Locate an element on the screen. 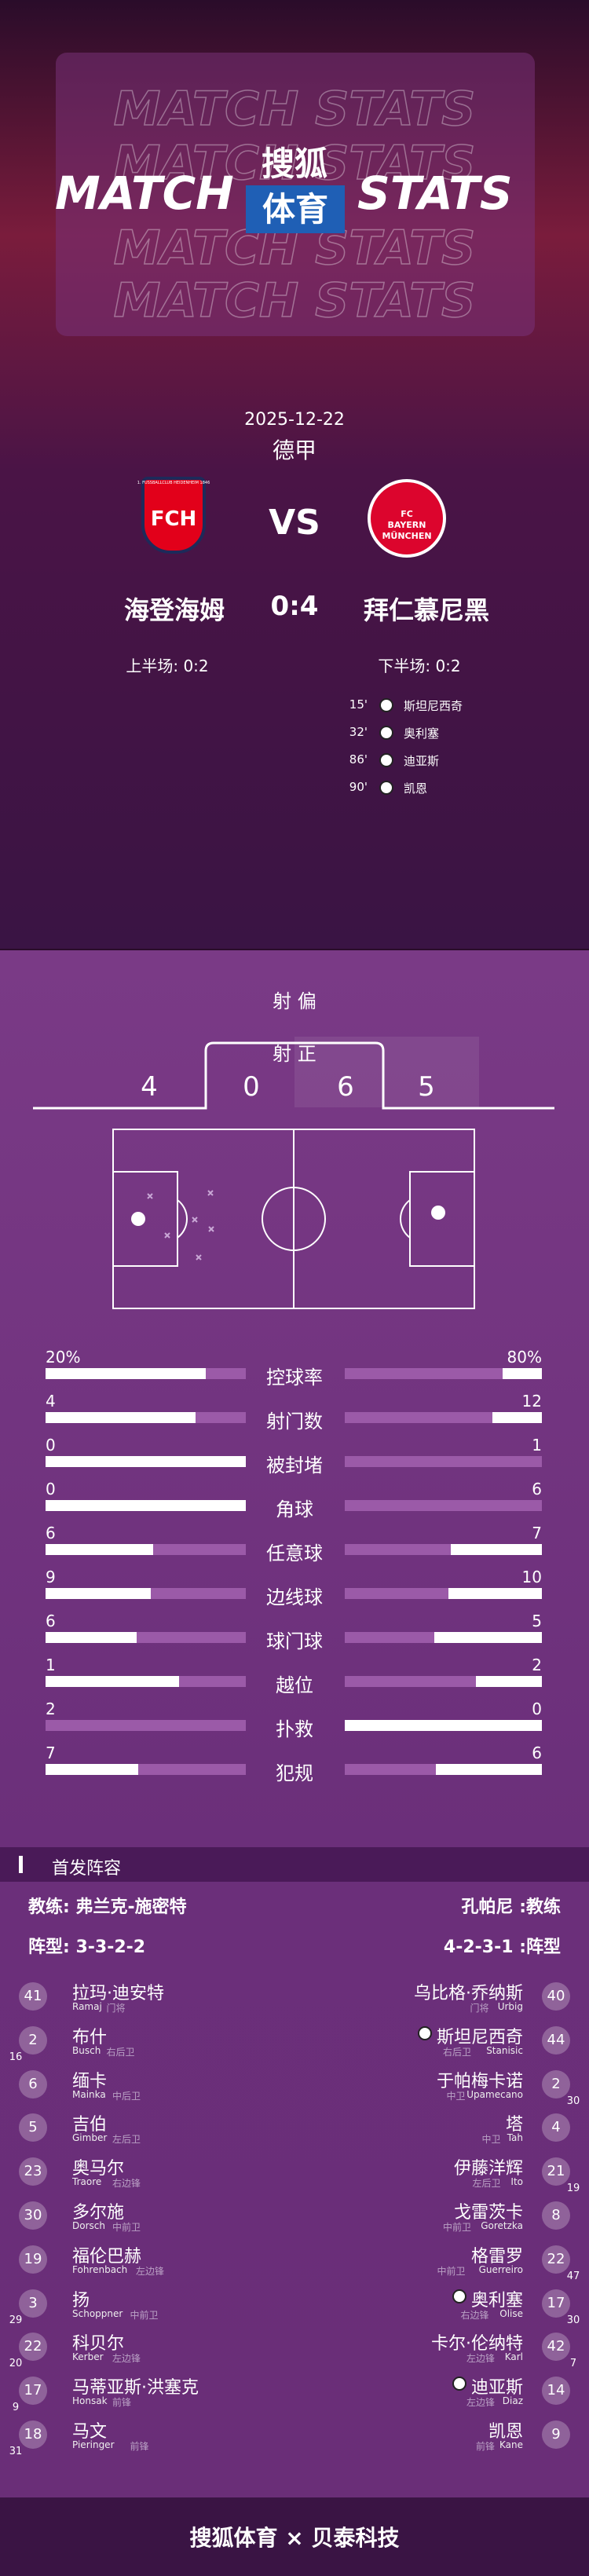  stat-home-value: 2 is located at coordinates (51, 1709).